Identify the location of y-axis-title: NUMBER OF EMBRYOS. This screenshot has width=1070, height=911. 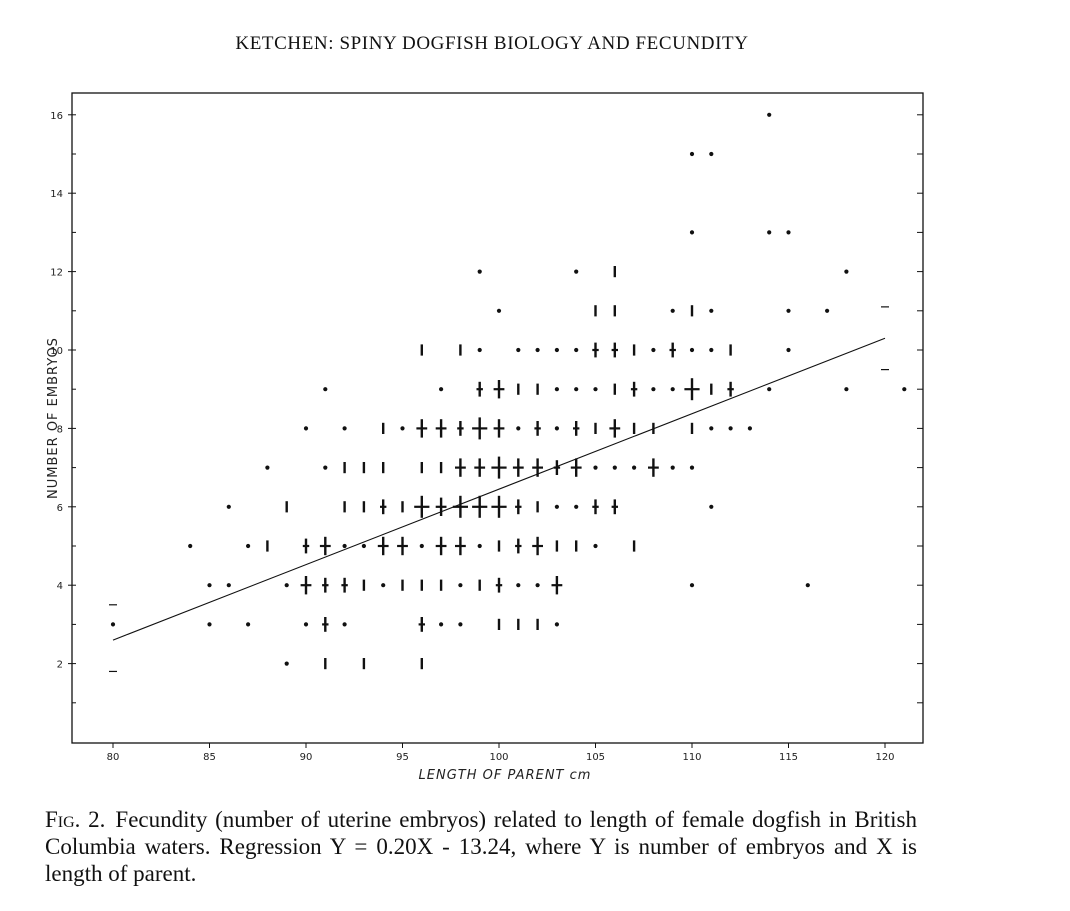
(53, 418).